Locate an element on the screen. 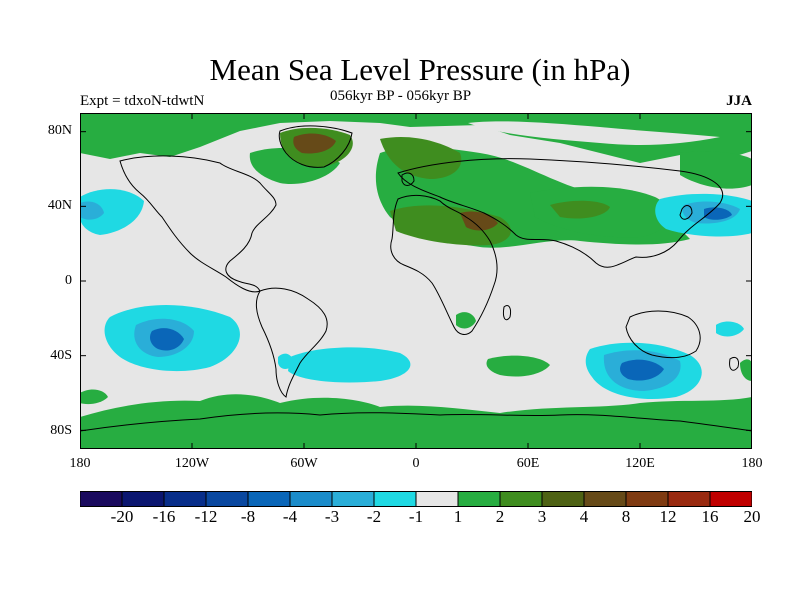 This screenshot has width=800, height=600. south-pacific-small-green is located at coordinates (94, 397).